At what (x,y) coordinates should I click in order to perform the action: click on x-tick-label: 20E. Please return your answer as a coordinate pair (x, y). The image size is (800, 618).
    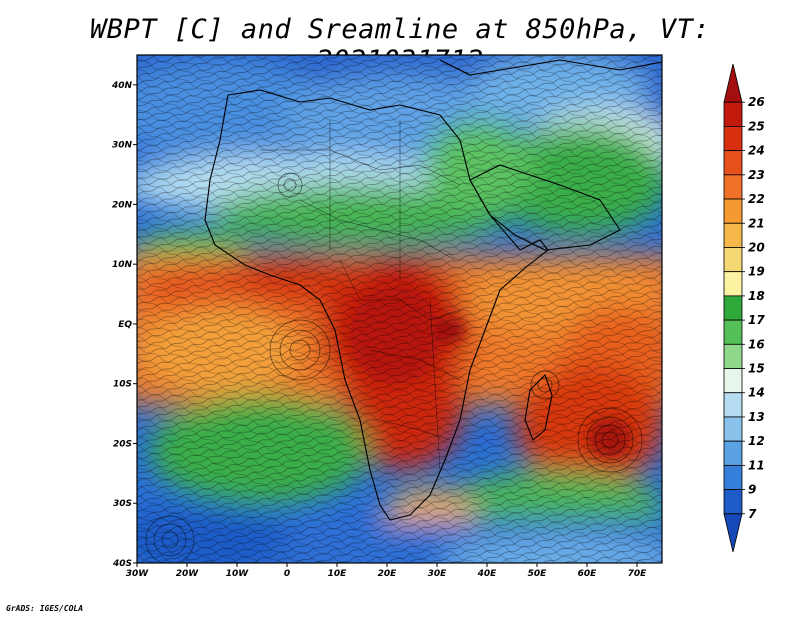
    Looking at the image, I should click on (388, 574).